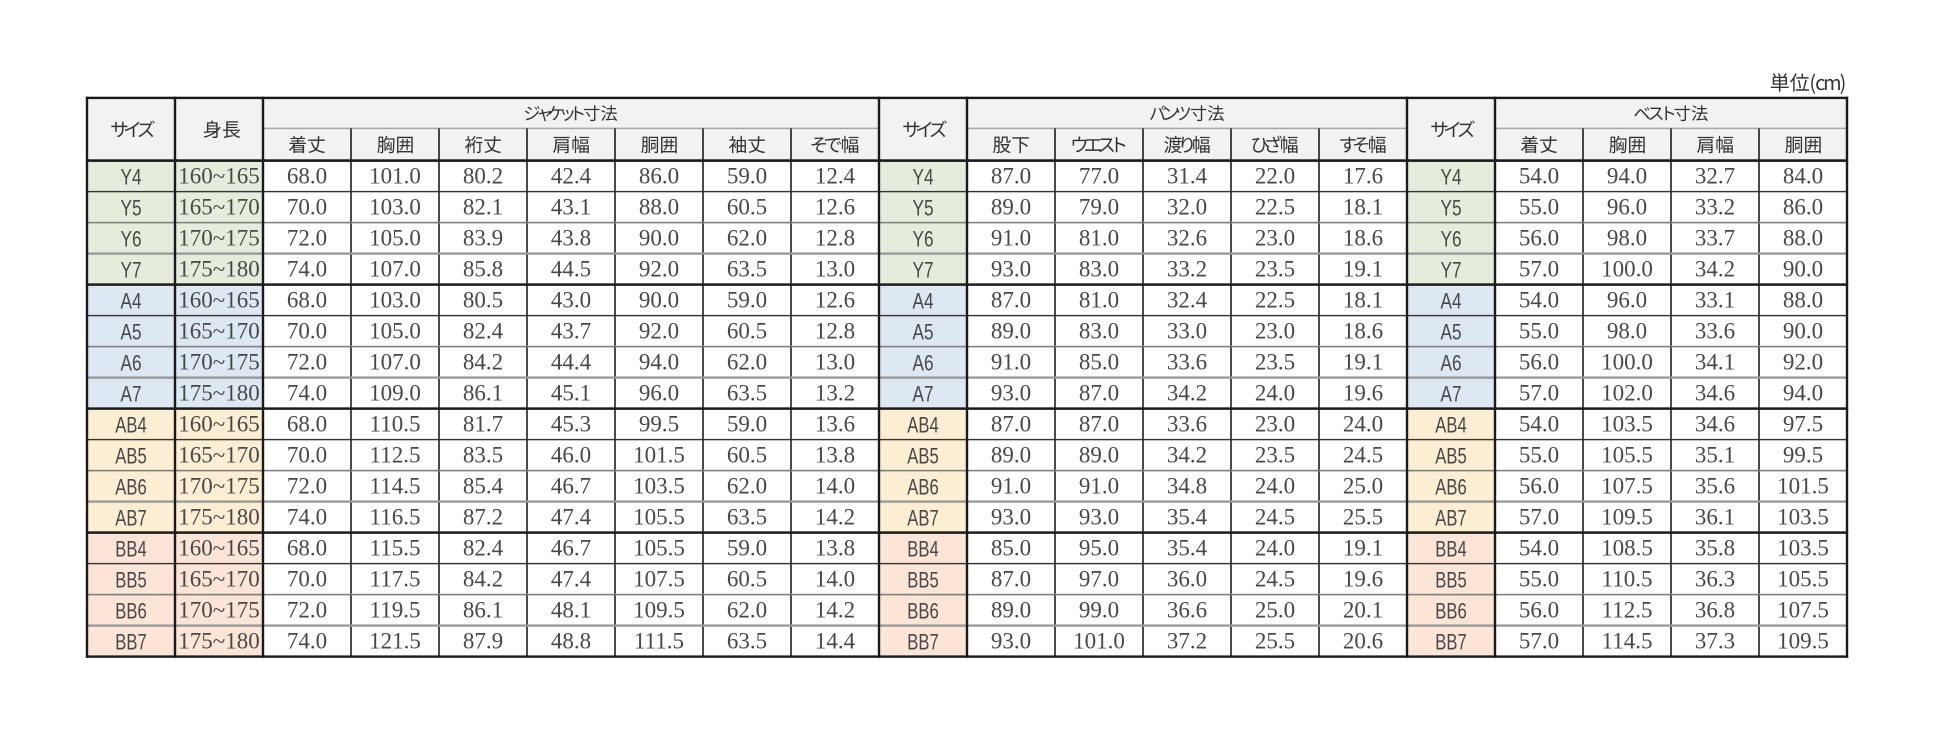 The height and width of the screenshot is (750, 1937). I want to click on svg-text: 74.0, so click(307, 516).